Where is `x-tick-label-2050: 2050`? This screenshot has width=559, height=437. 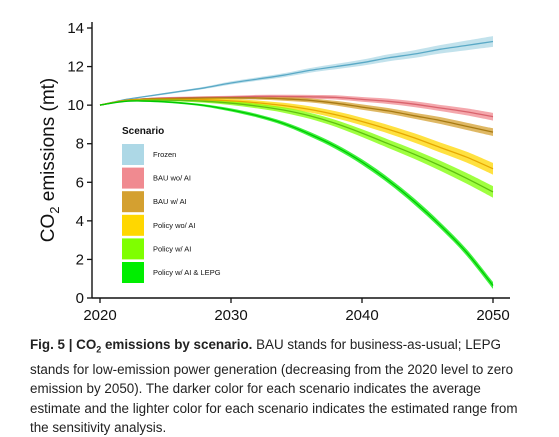 x-tick-label-2050: 2050 is located at coordinates (492, 315).